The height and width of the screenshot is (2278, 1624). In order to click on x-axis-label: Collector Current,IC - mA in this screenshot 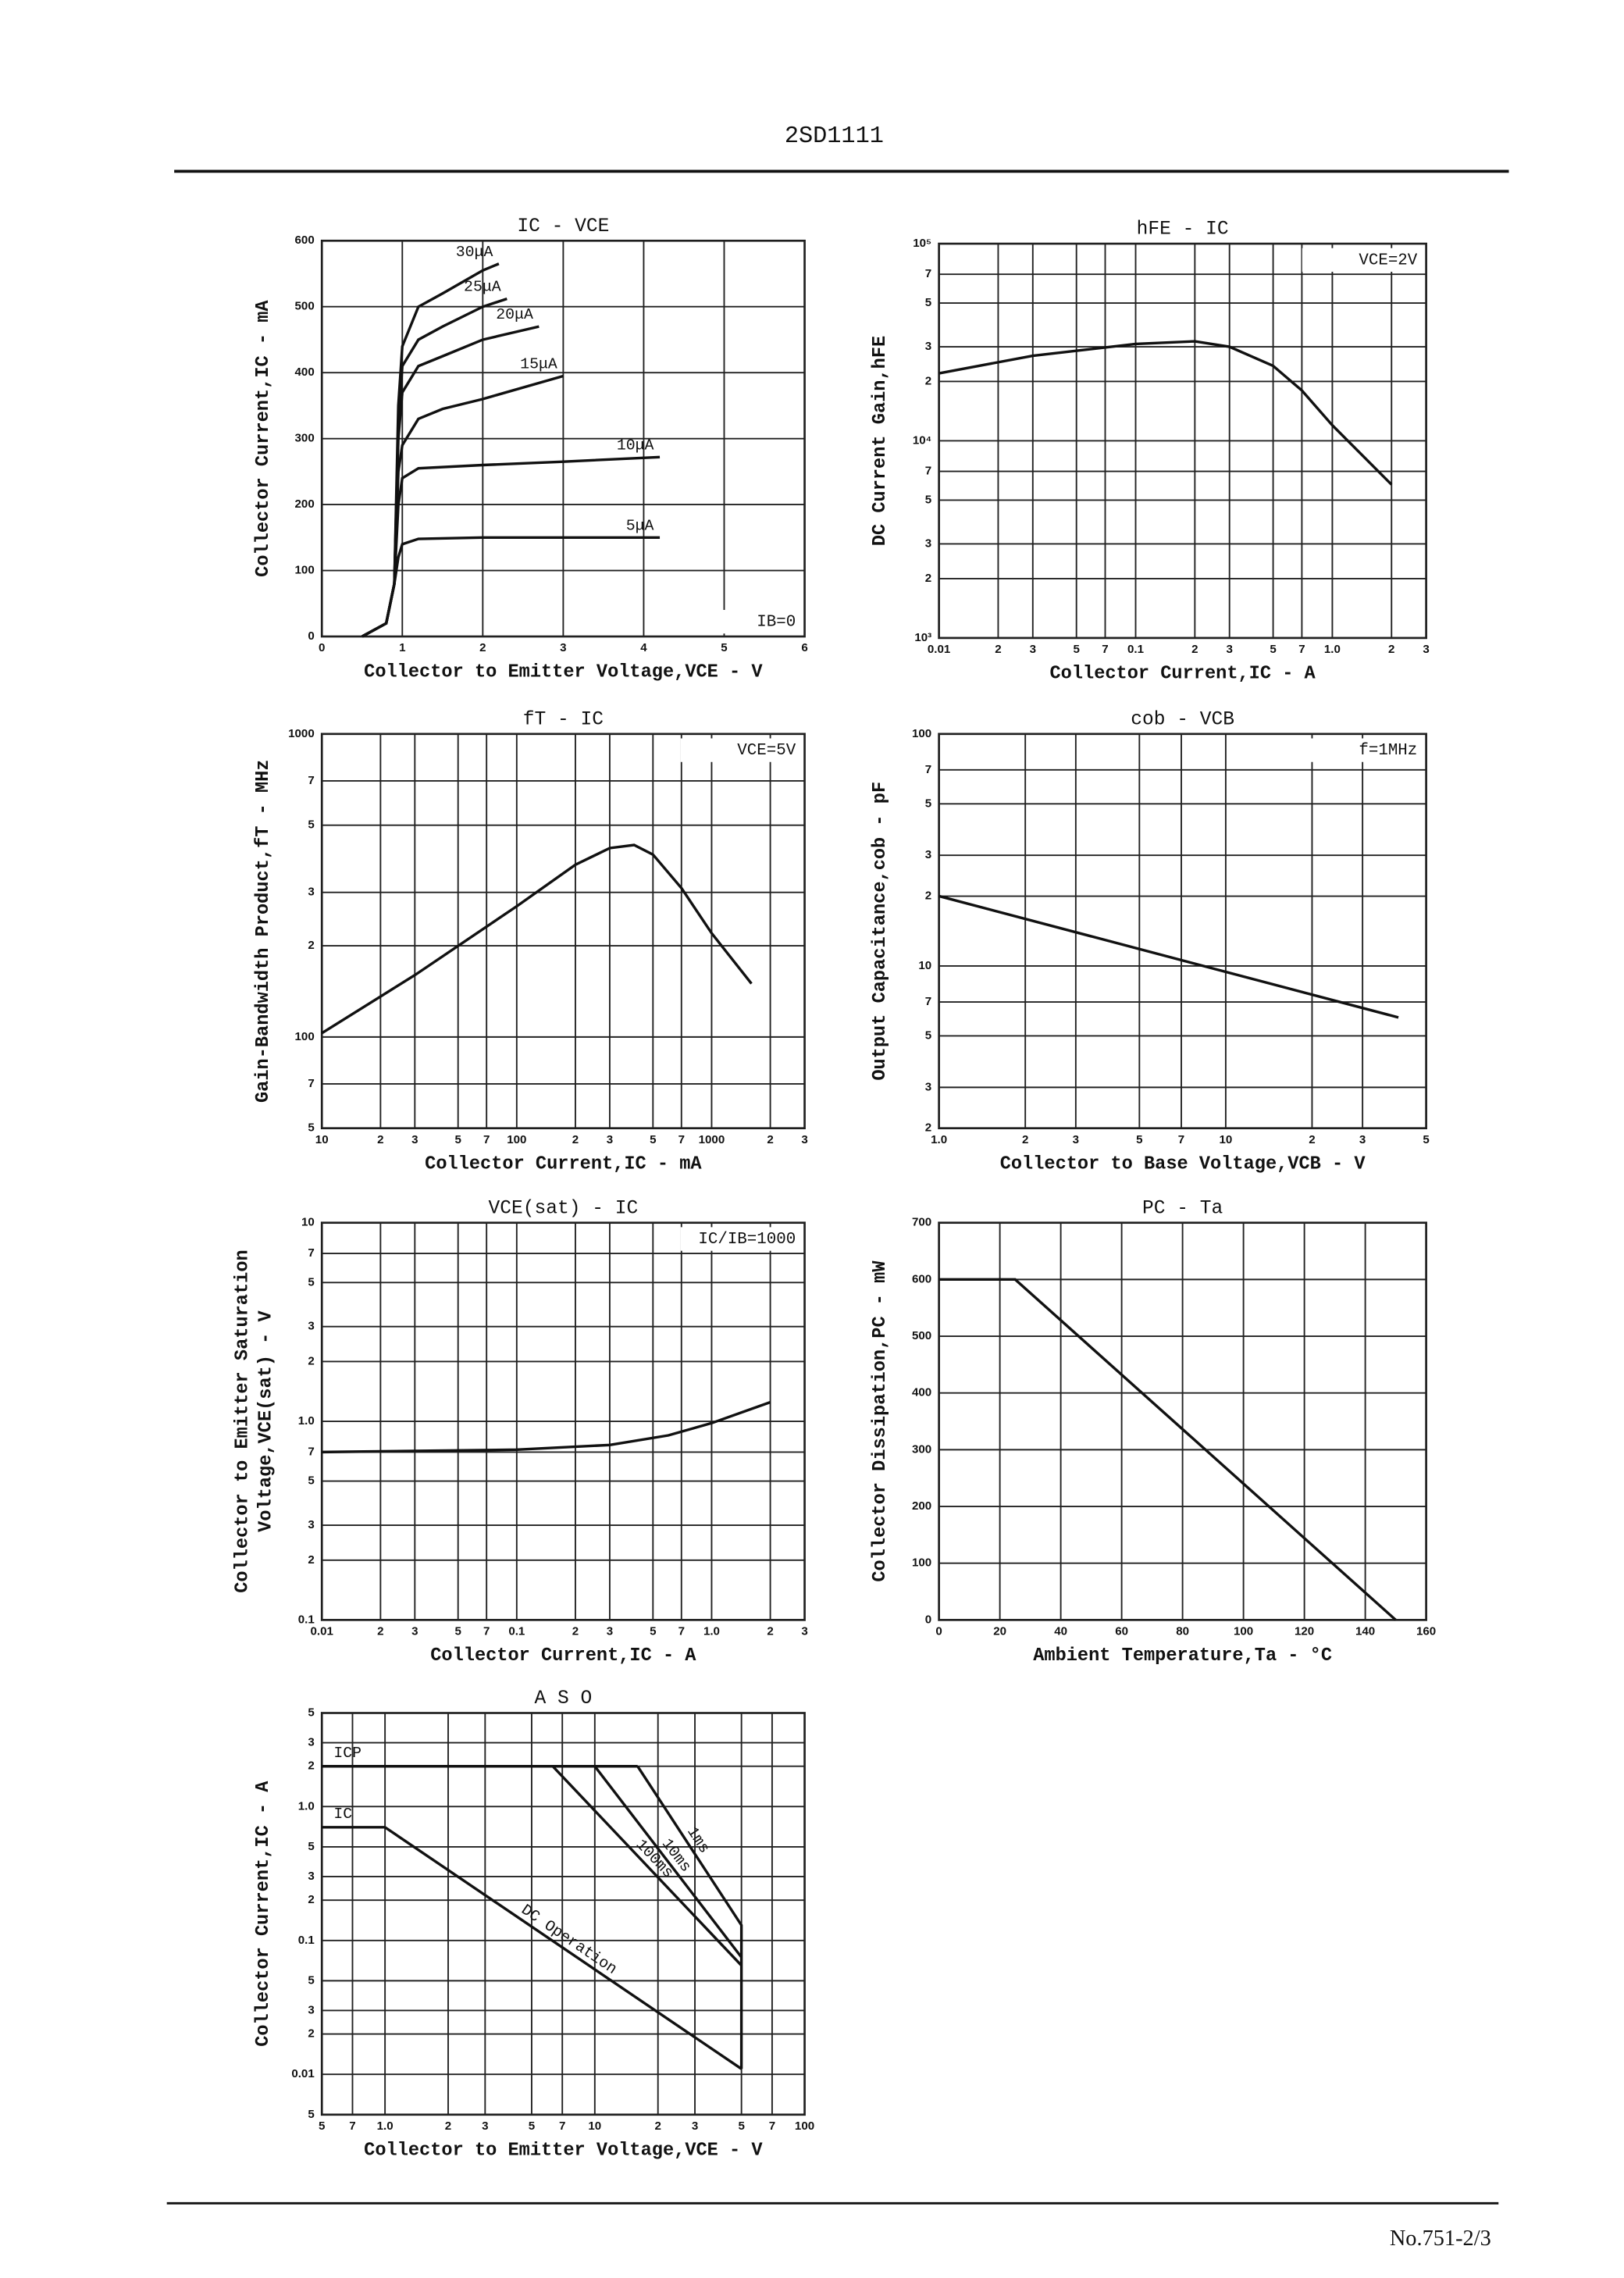, I will do `click(563, 1164)`.